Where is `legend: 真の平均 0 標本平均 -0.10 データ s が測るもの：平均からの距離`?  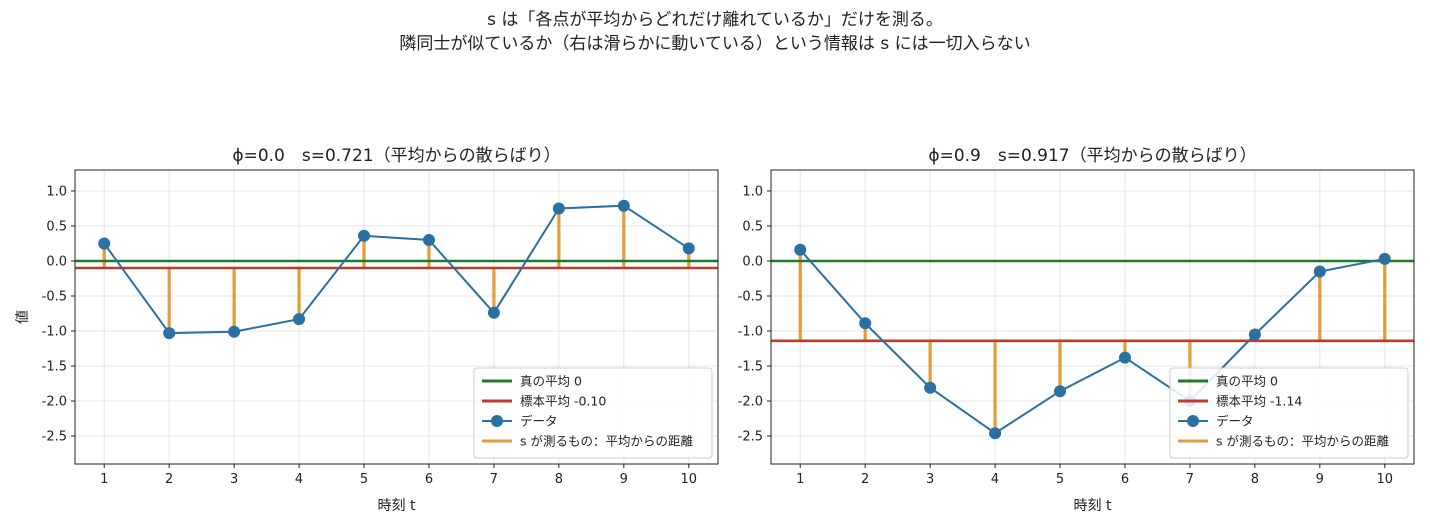 legend: 真の平均 0 標本平均 -0.10 データ s が測るもの：平均からの距離 is located at coordinates (593, 413).